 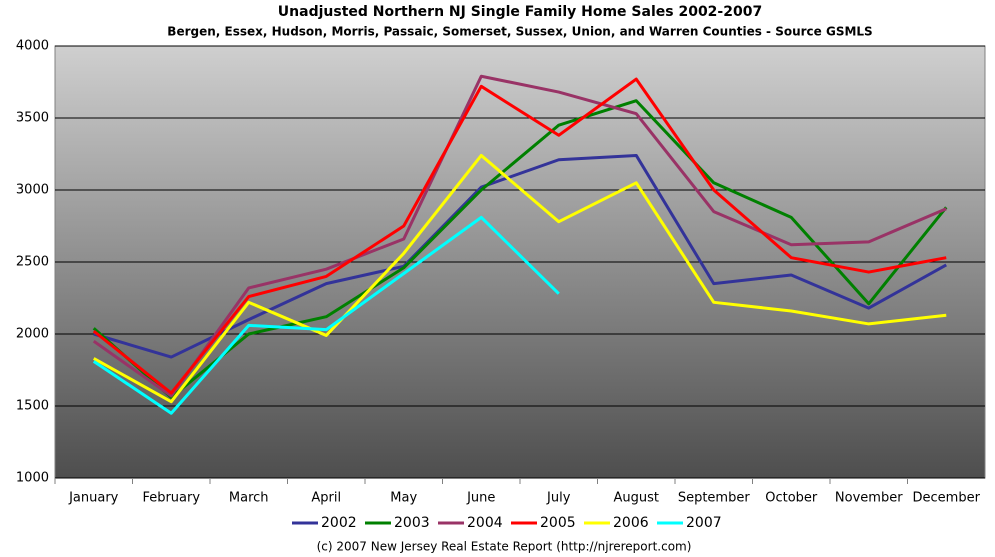 I want to click on x-tick-label: November, so click(x=869, y=498).